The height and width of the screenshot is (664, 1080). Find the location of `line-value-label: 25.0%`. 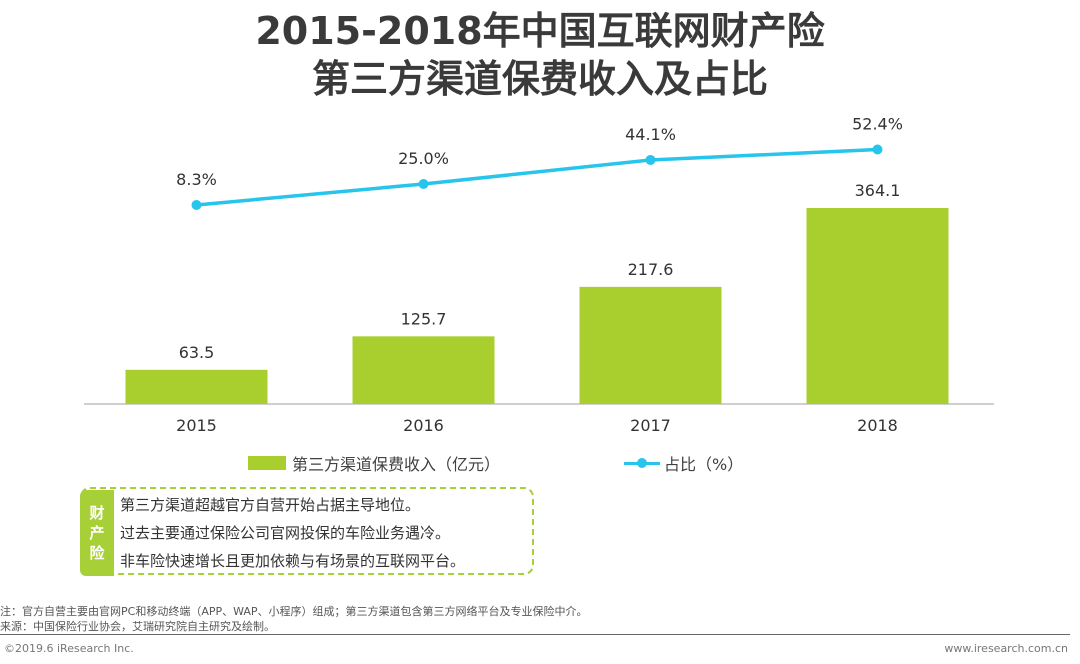

line-value-label: 25.0% is located at coordinates (423, 158).